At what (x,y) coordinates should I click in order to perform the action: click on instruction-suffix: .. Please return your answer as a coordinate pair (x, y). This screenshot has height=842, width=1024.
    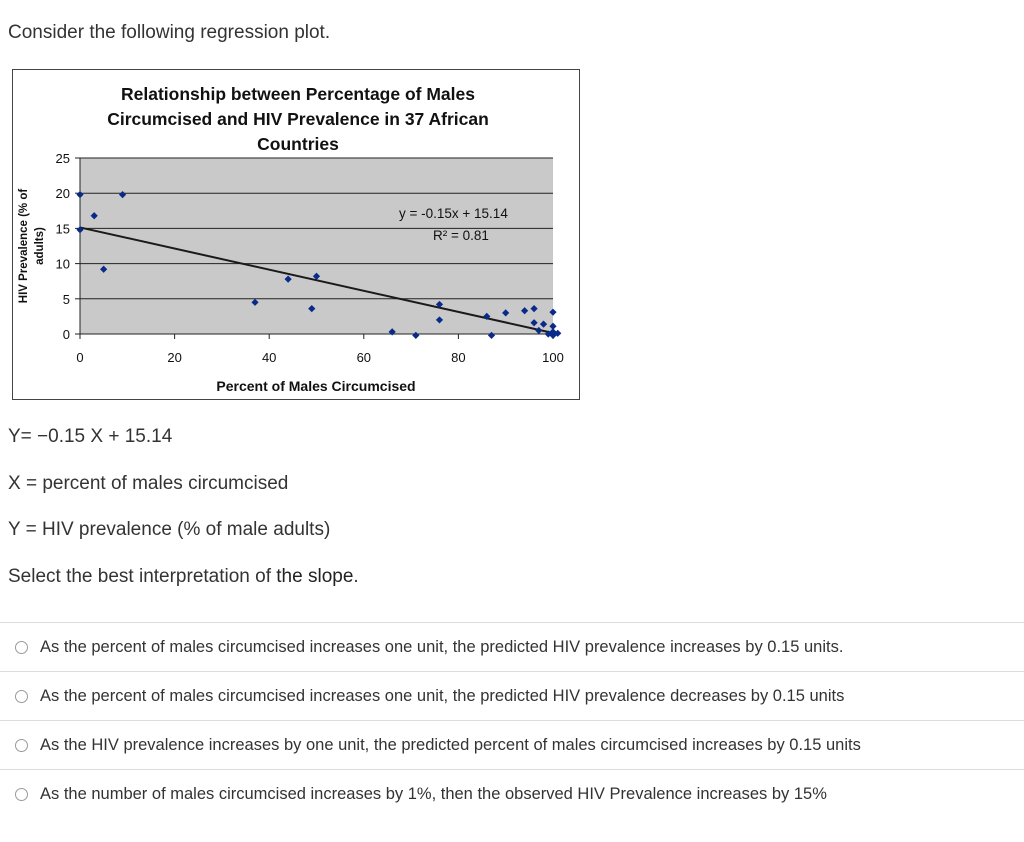
    Looking at the image, I should click on (356, 576).